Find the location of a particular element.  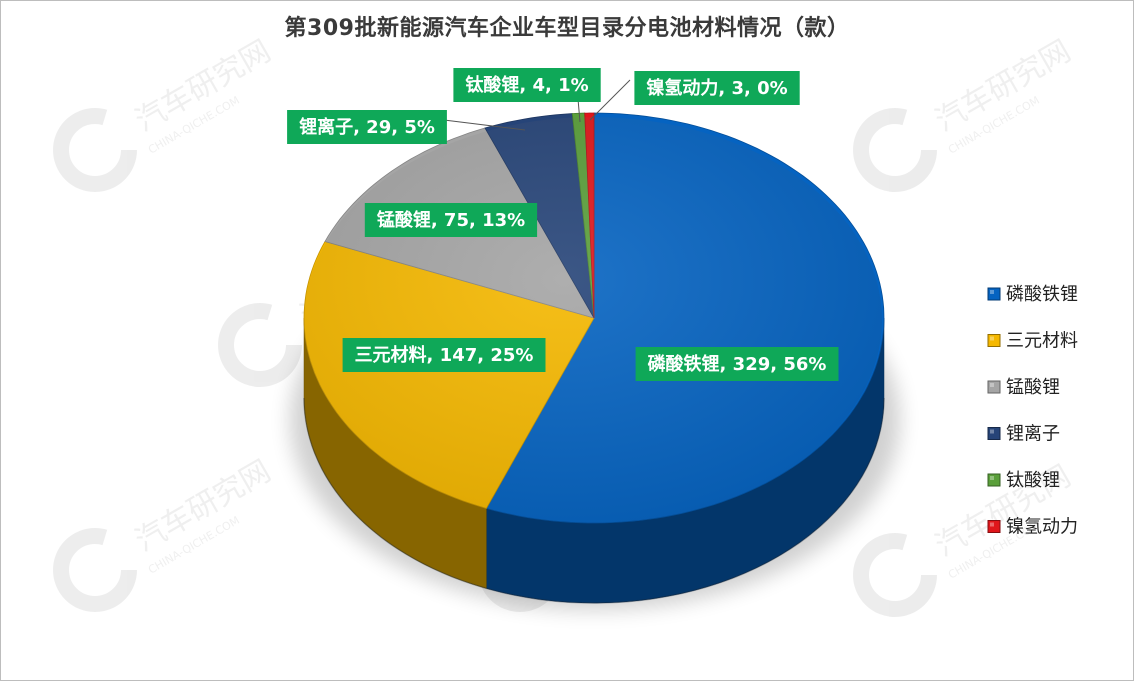

legend-label: 磷酸铁锂 is located at coordinates (1042, 294).